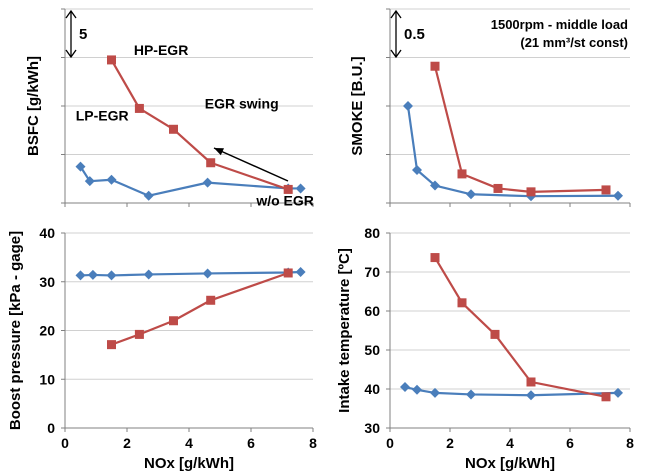  I want to click on y-axis-label: Boost pressure [kPa - gage], so click(15, 330).